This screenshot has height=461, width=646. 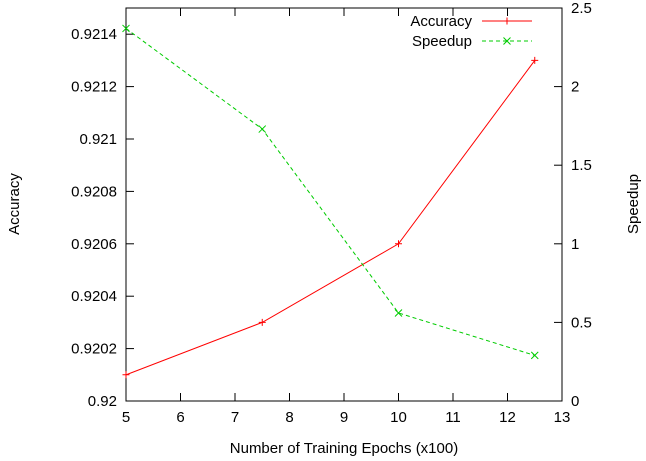 I want to click on y-tick-label: 0.9208, so click(x=94, y=191).